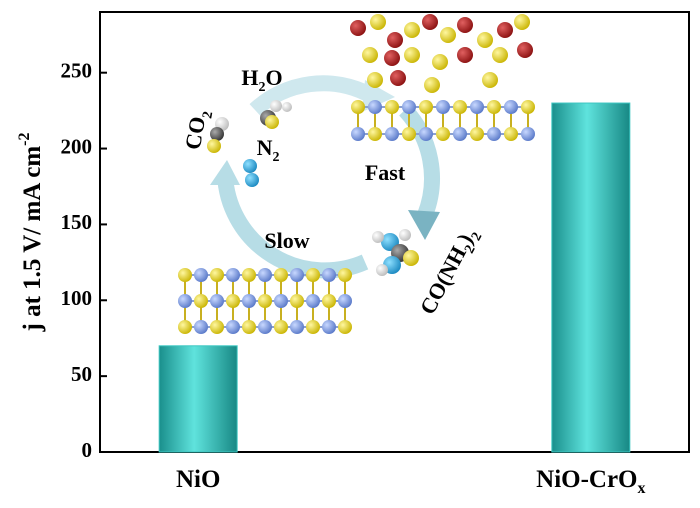 This screenshot has height=508, width=700. I want to click on y-tick-label: 150, so click(77, 222).